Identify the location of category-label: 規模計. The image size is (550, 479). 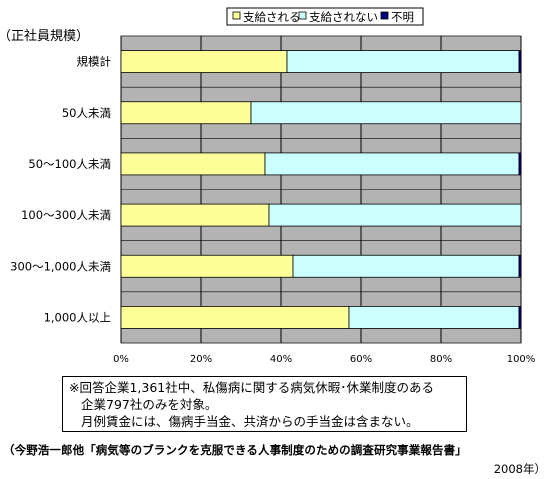
(94, 62).